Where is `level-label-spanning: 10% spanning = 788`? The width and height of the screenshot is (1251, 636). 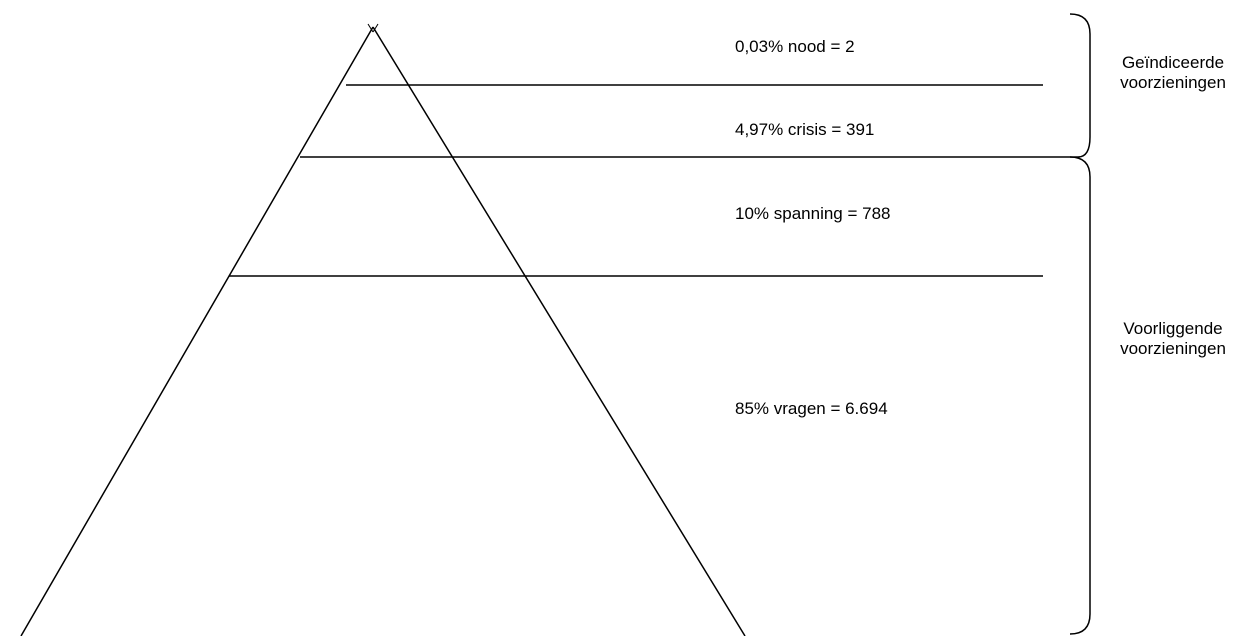 level-label-spanning: 10% spanning = 788 is located at coordinates (813, 213).